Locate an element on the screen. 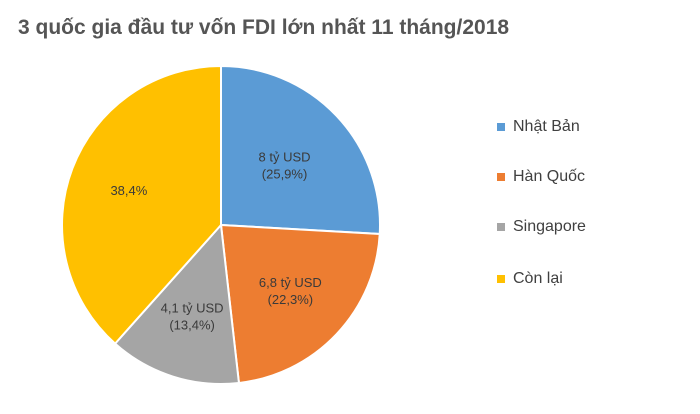 The image size is (700, 414). legend-item-singapore: Singapore is located at coordinates (541, 227).